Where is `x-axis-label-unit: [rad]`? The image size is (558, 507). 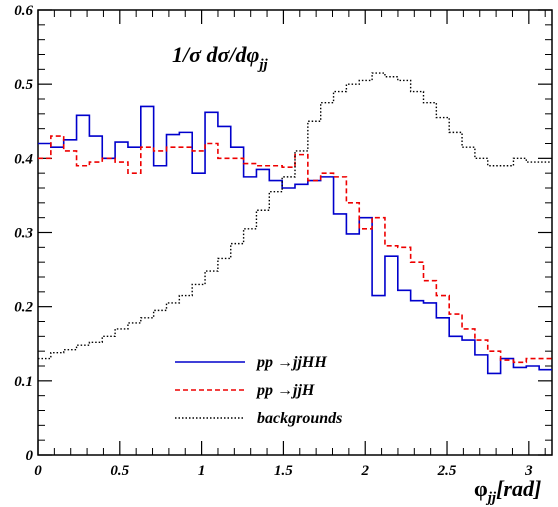
x-axis-label-unit: [rad] is located at coordinates (518, 488).